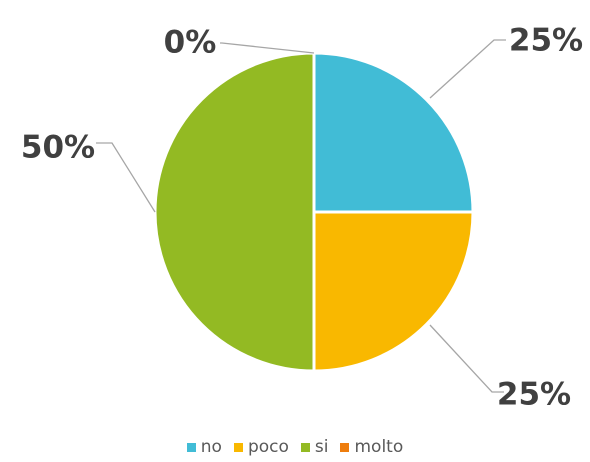 Image resolution: width=590 pixels, height=462 pixels. I want to click on chart-legend: no poco si molto, so click(295, 447).